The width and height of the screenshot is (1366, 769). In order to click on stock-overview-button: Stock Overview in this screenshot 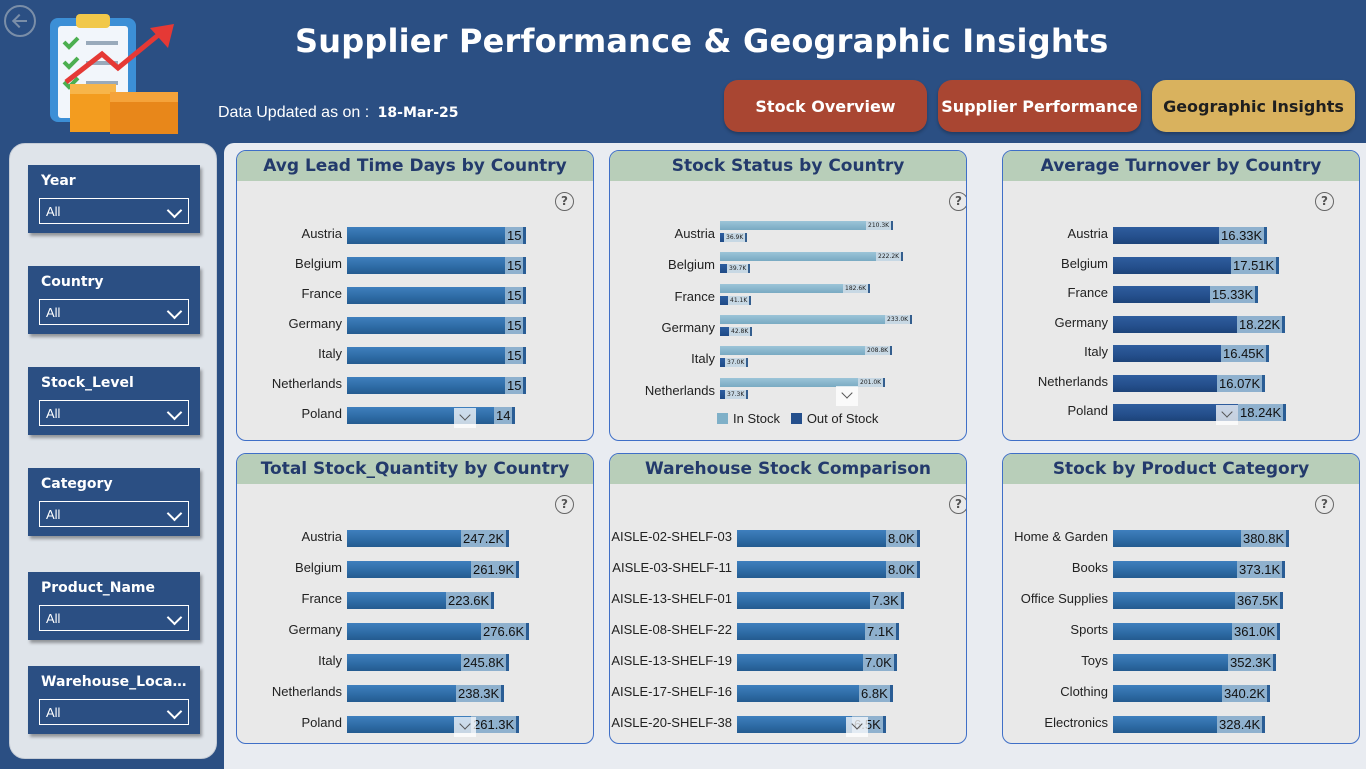, I will do `click(825, 106)`.